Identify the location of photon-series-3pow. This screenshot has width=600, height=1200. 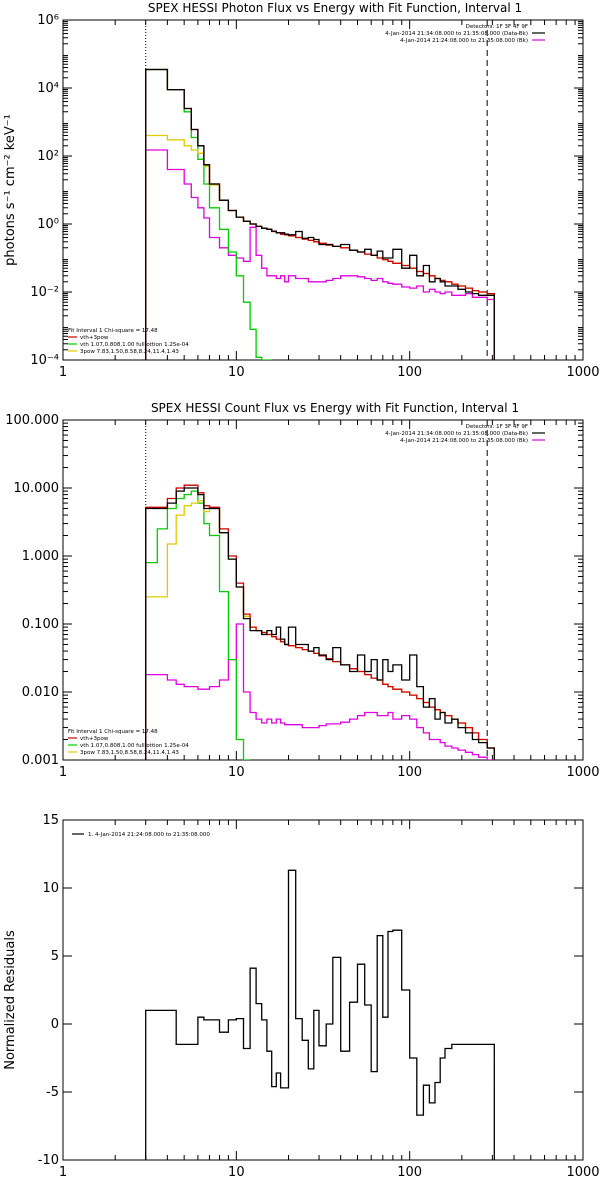
(320, 247).